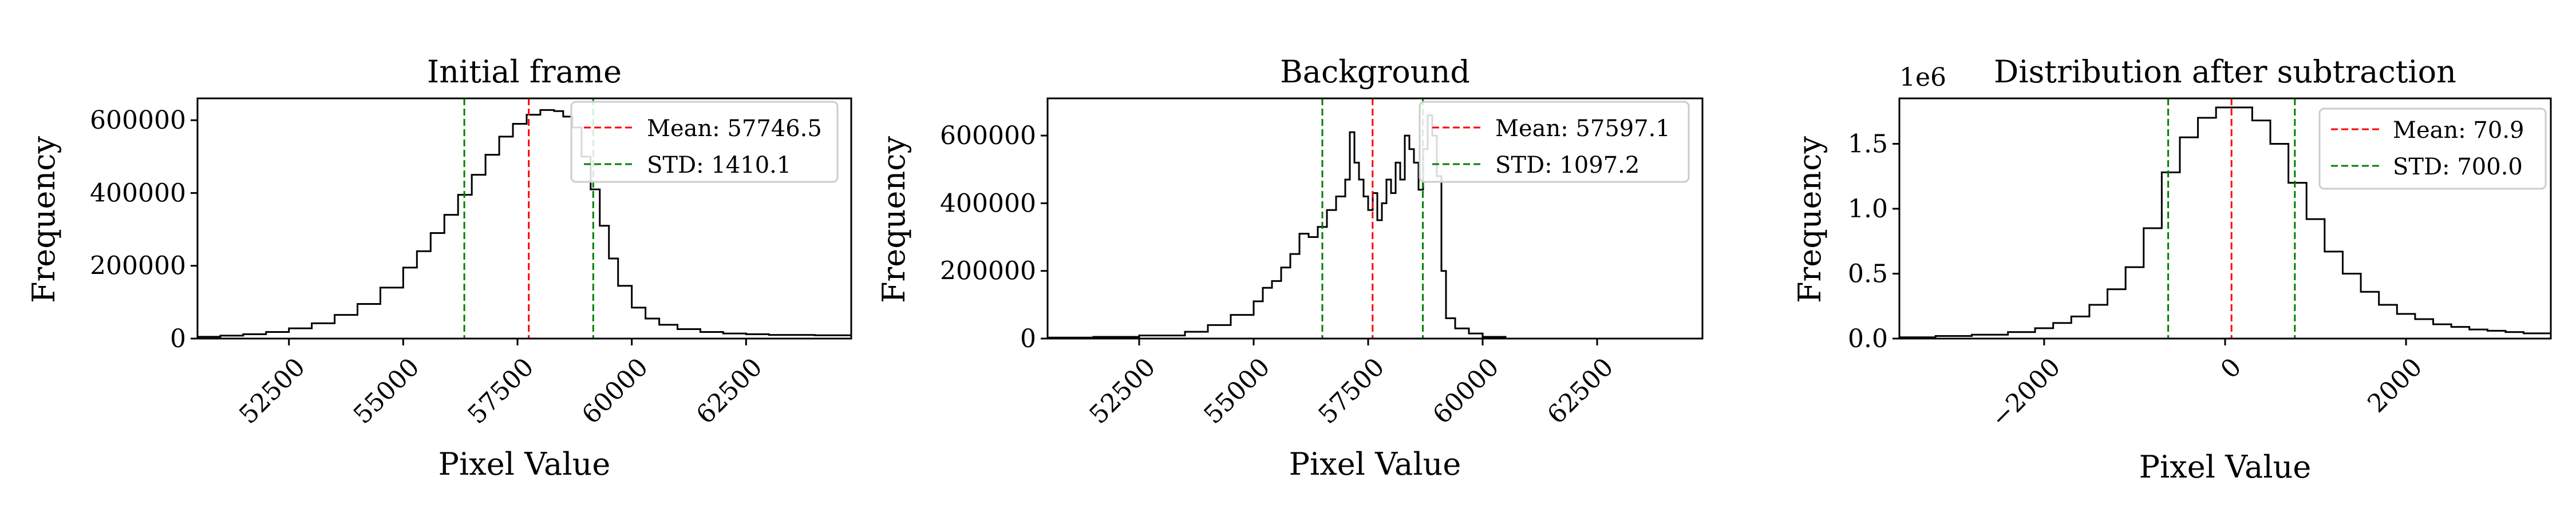 The image size is (2576, 517). I want to click on x-tick-label: −2000, so click(2025, 393).